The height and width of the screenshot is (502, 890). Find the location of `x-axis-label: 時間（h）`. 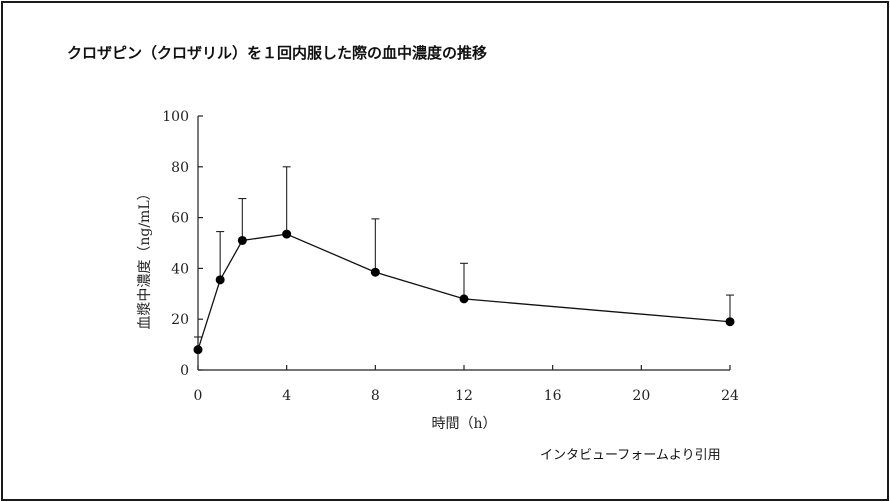

x-axis-label: 時間（h） is located at coordinates (463, 424).